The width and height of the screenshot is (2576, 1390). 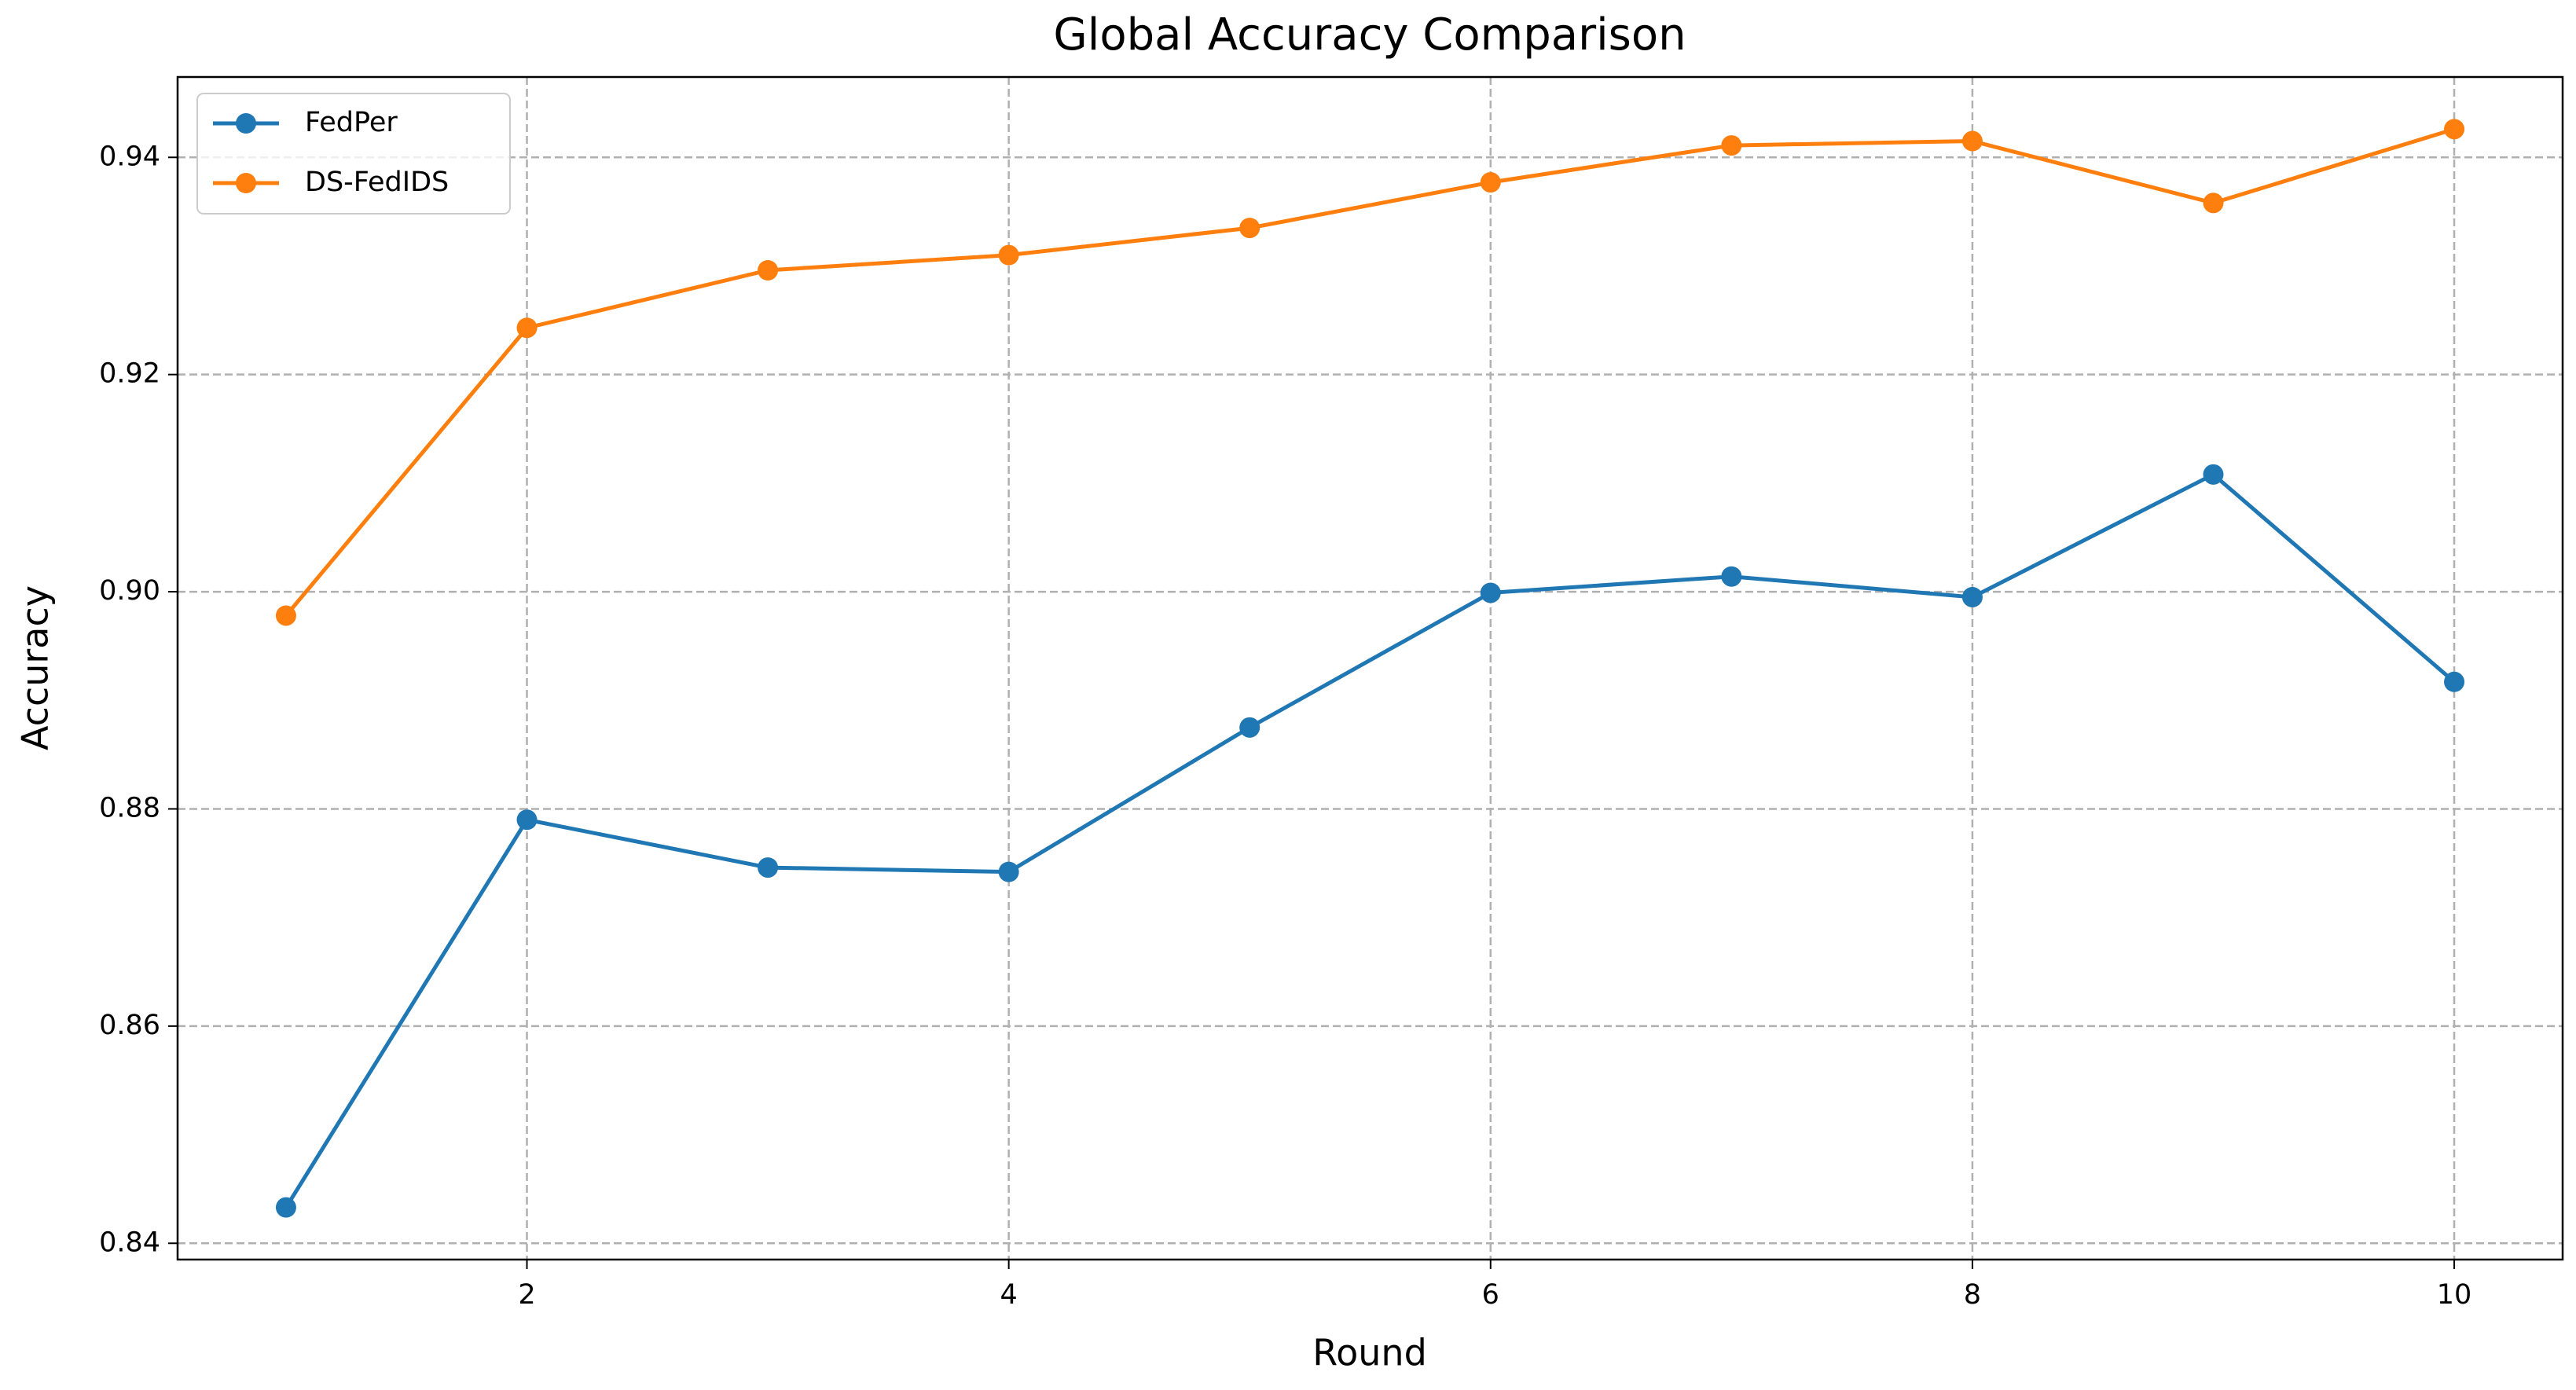 I want to click on legend-label: FedPer, so click(x=351, y=122).